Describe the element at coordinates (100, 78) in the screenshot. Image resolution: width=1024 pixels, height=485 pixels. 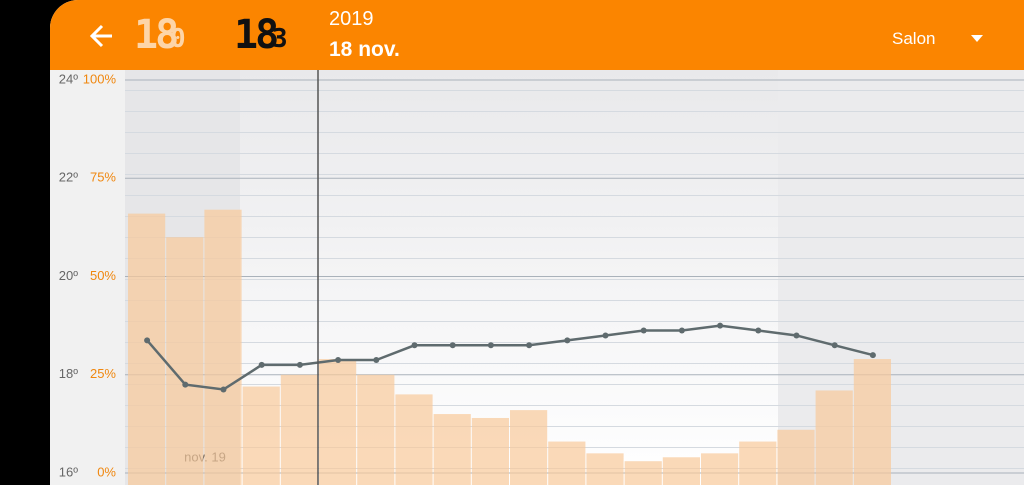
I see `y2-tick-label: 100%` at that location.